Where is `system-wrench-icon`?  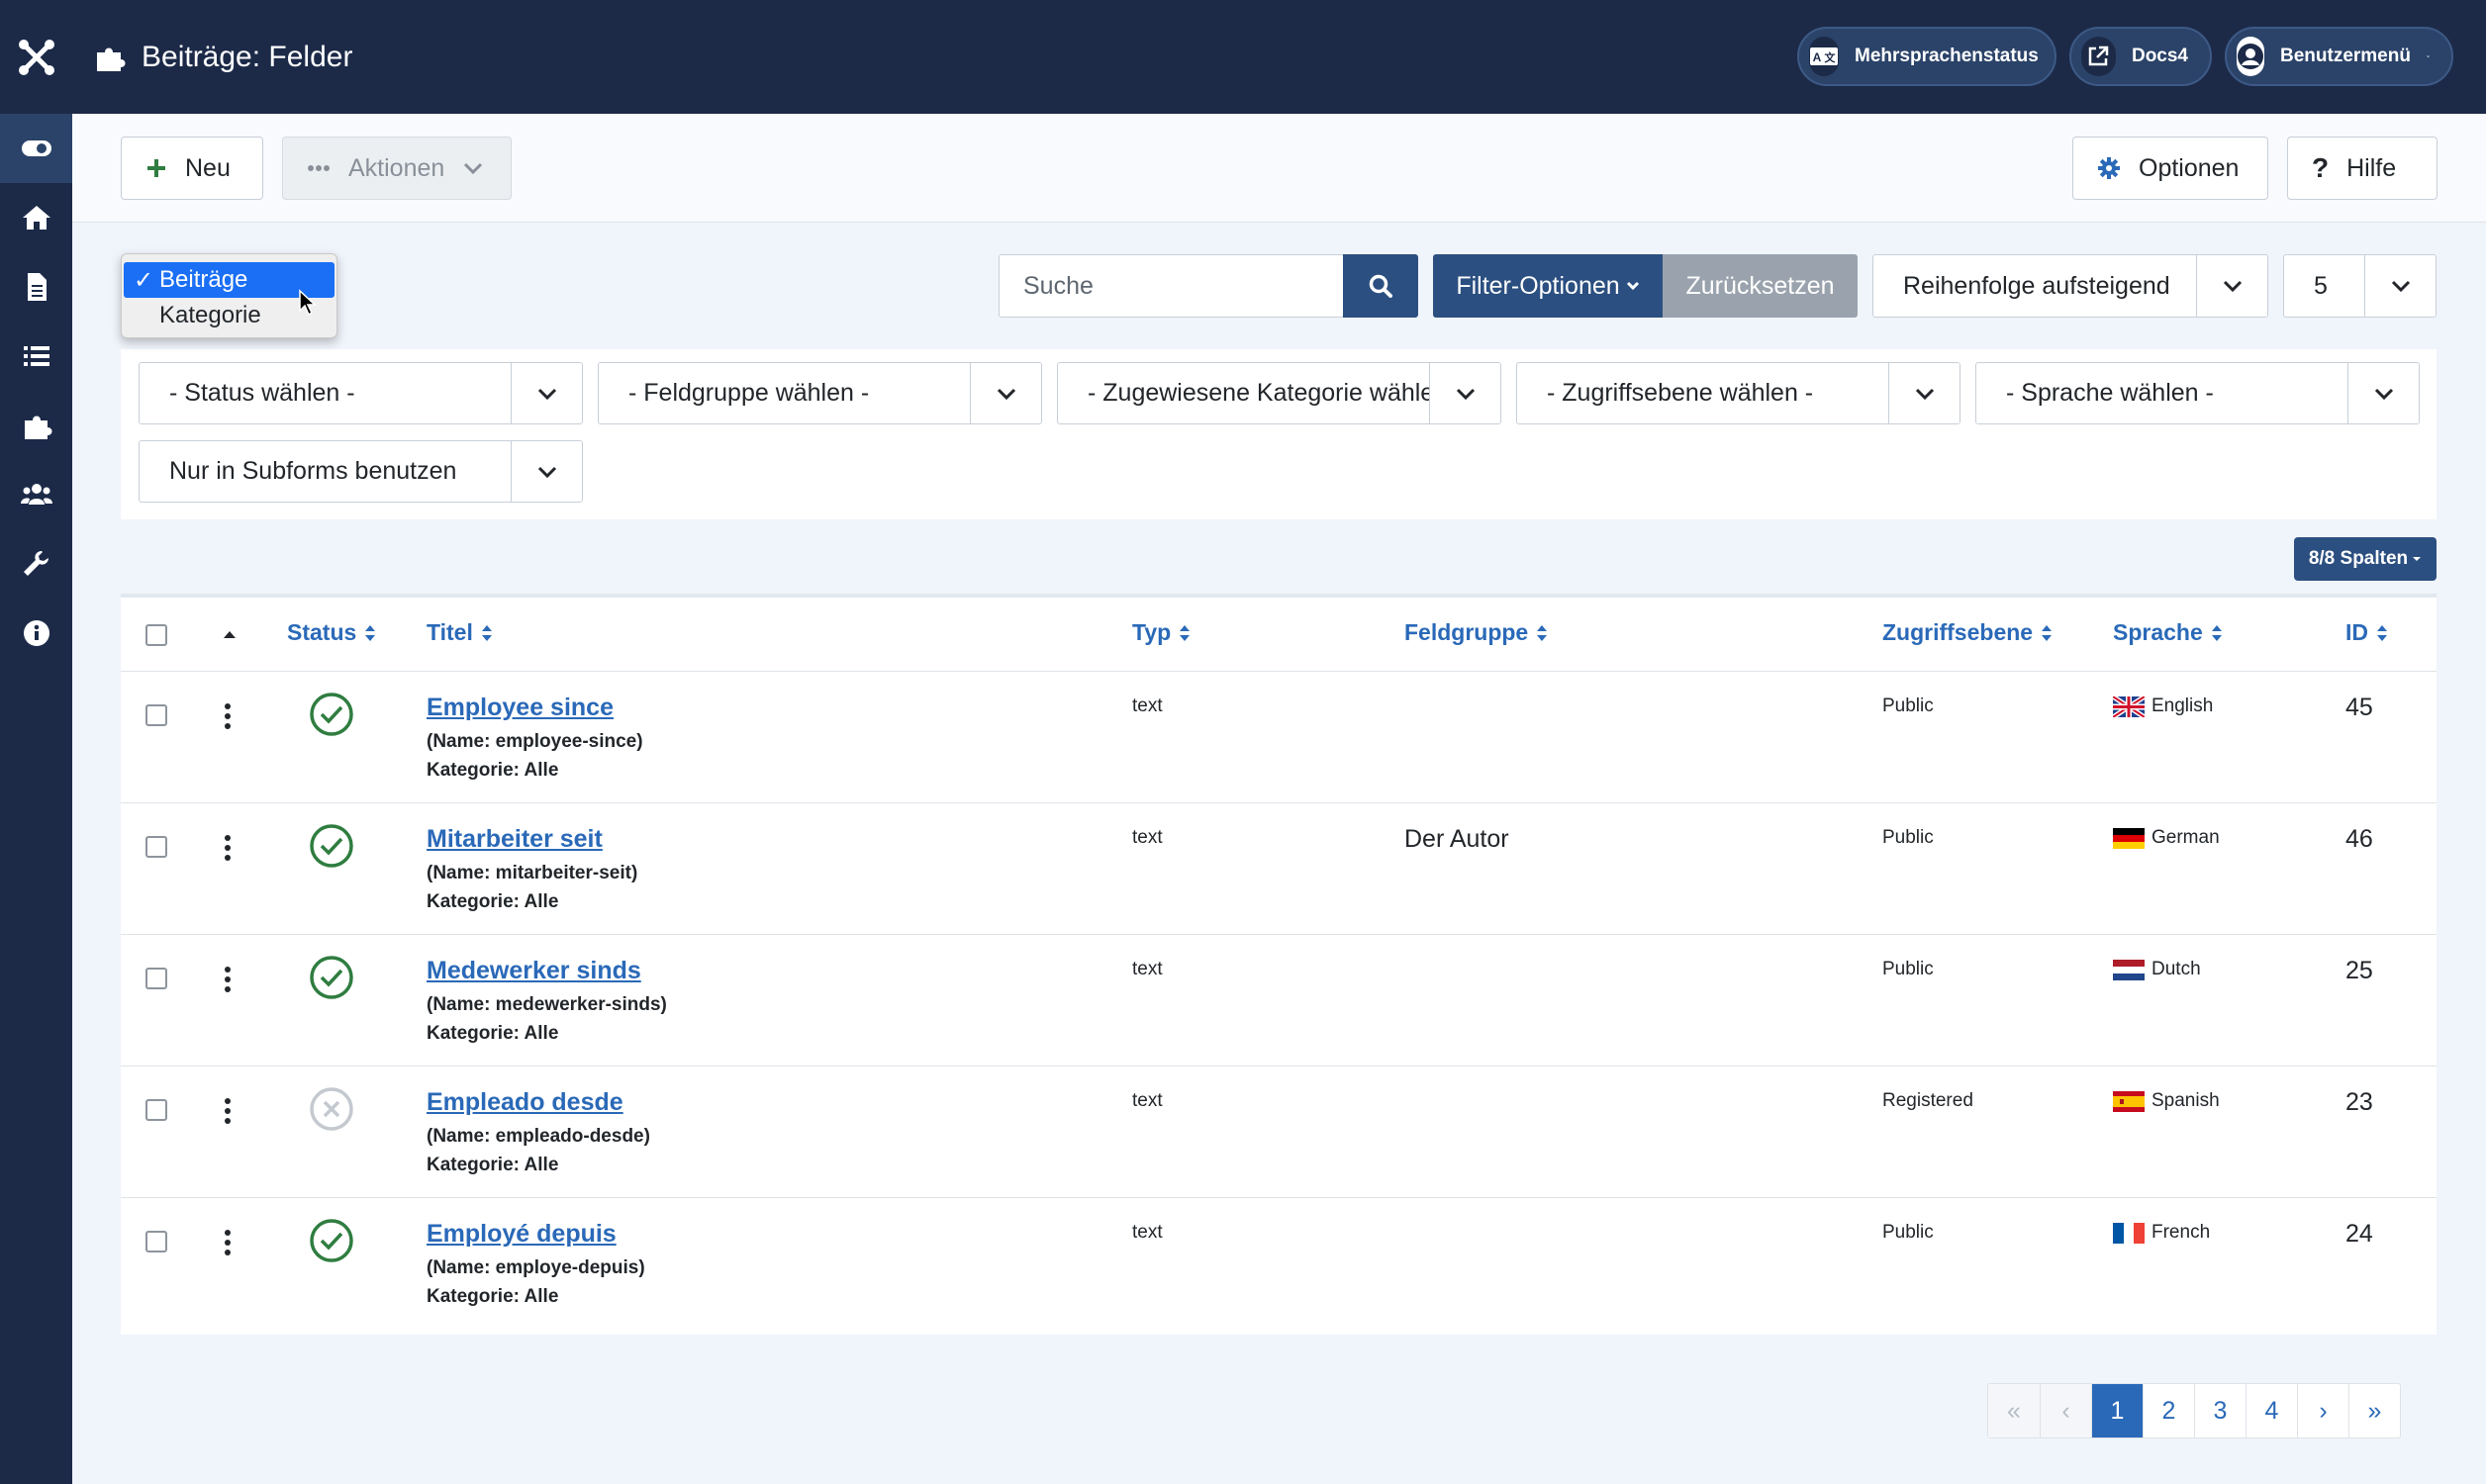
system-wrench-icon is located at coordinates (36, 564).